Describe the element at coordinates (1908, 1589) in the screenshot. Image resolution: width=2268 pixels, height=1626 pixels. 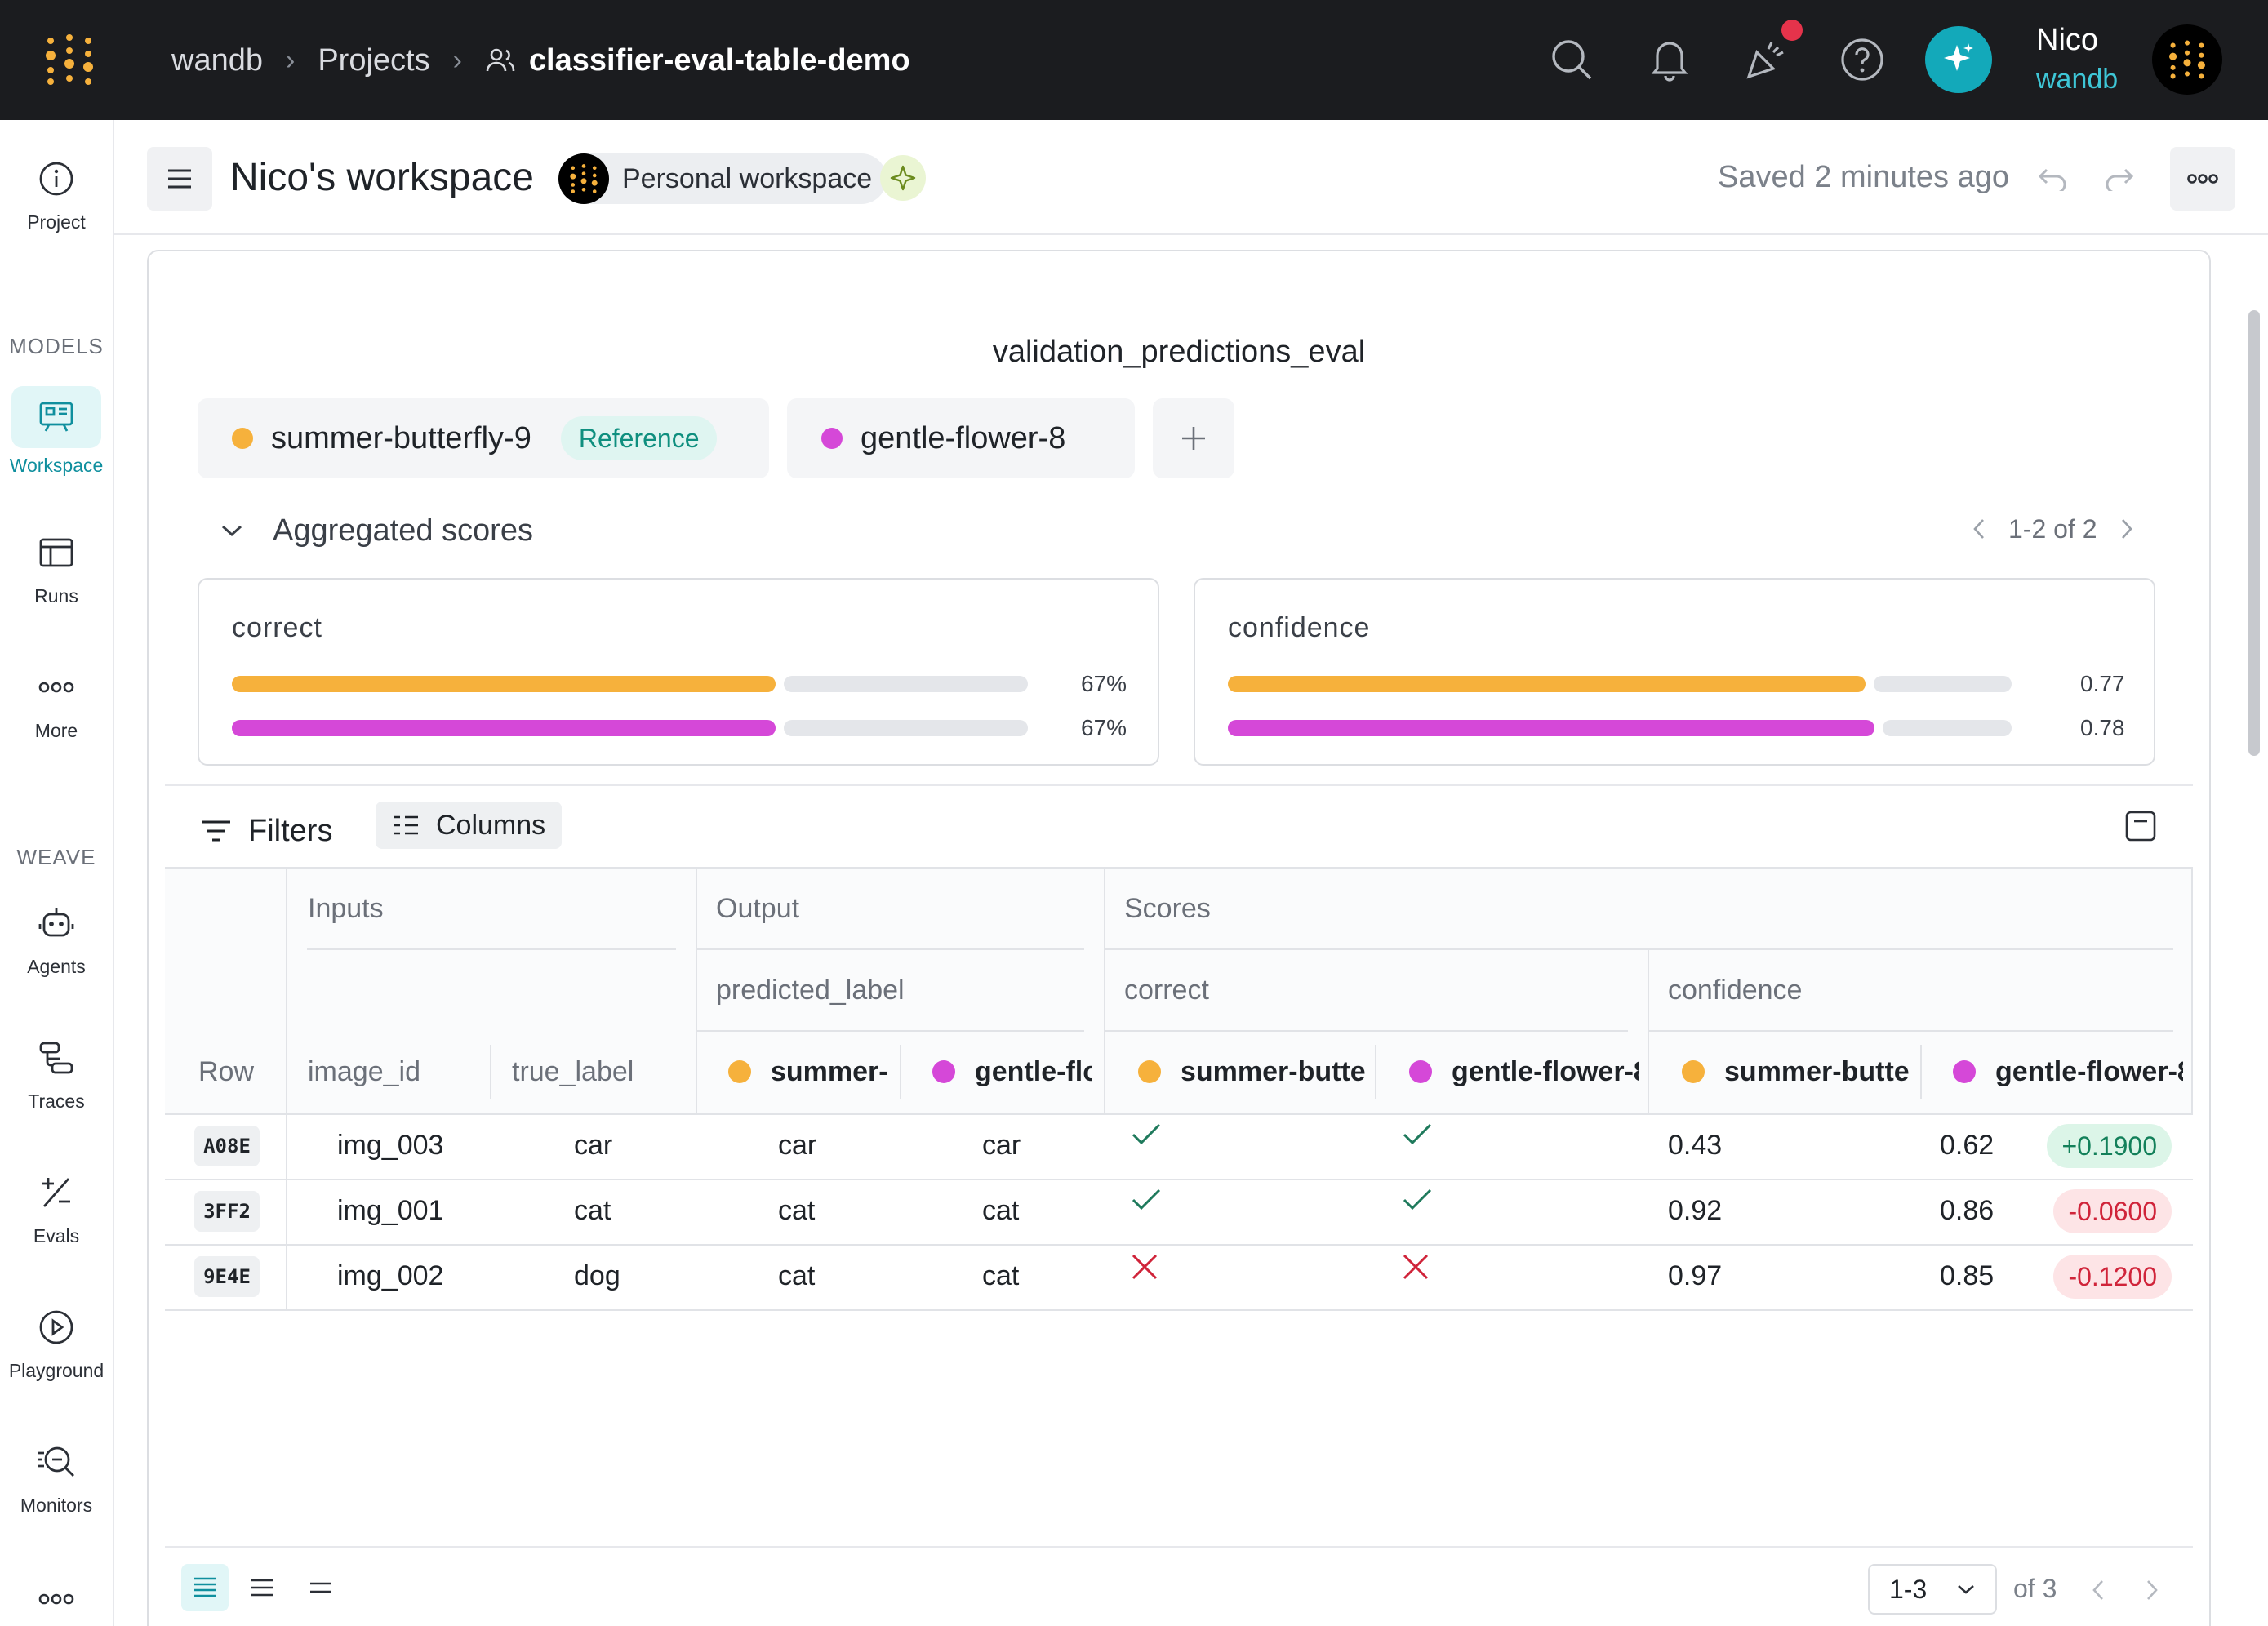
I see `page-range-value: 1-3` at that location.